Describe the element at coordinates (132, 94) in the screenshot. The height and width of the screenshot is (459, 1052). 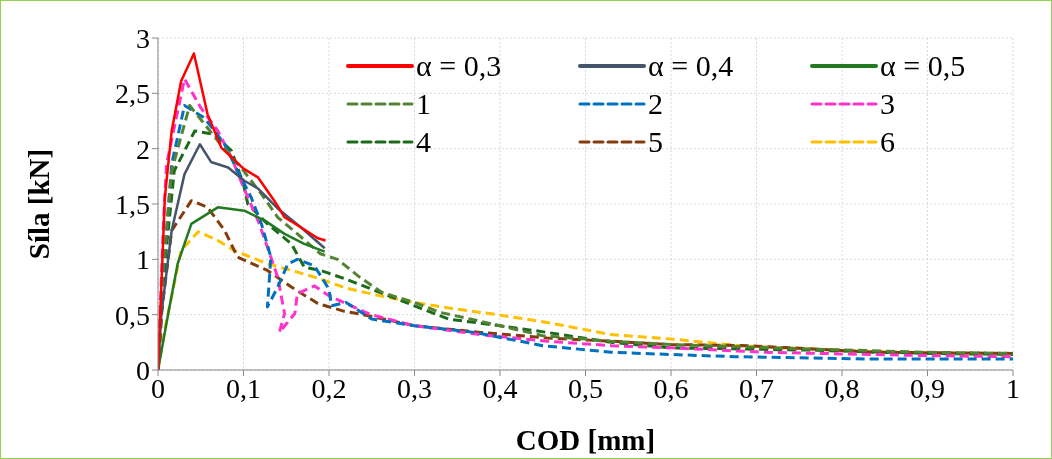
I see `y-tick-label: 2,5` at that location.